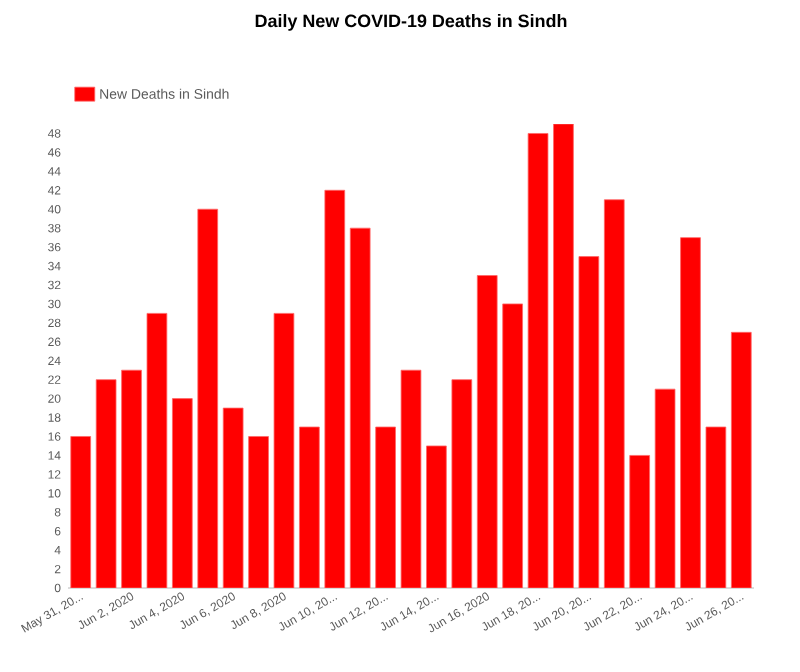 The image size is (800, 672). What do you see at coordinates (411, 22) in the screenshot?
I see `chart-title: Daily New COVID-19 Deaths in Sindh` at bounding box center [411, 22].